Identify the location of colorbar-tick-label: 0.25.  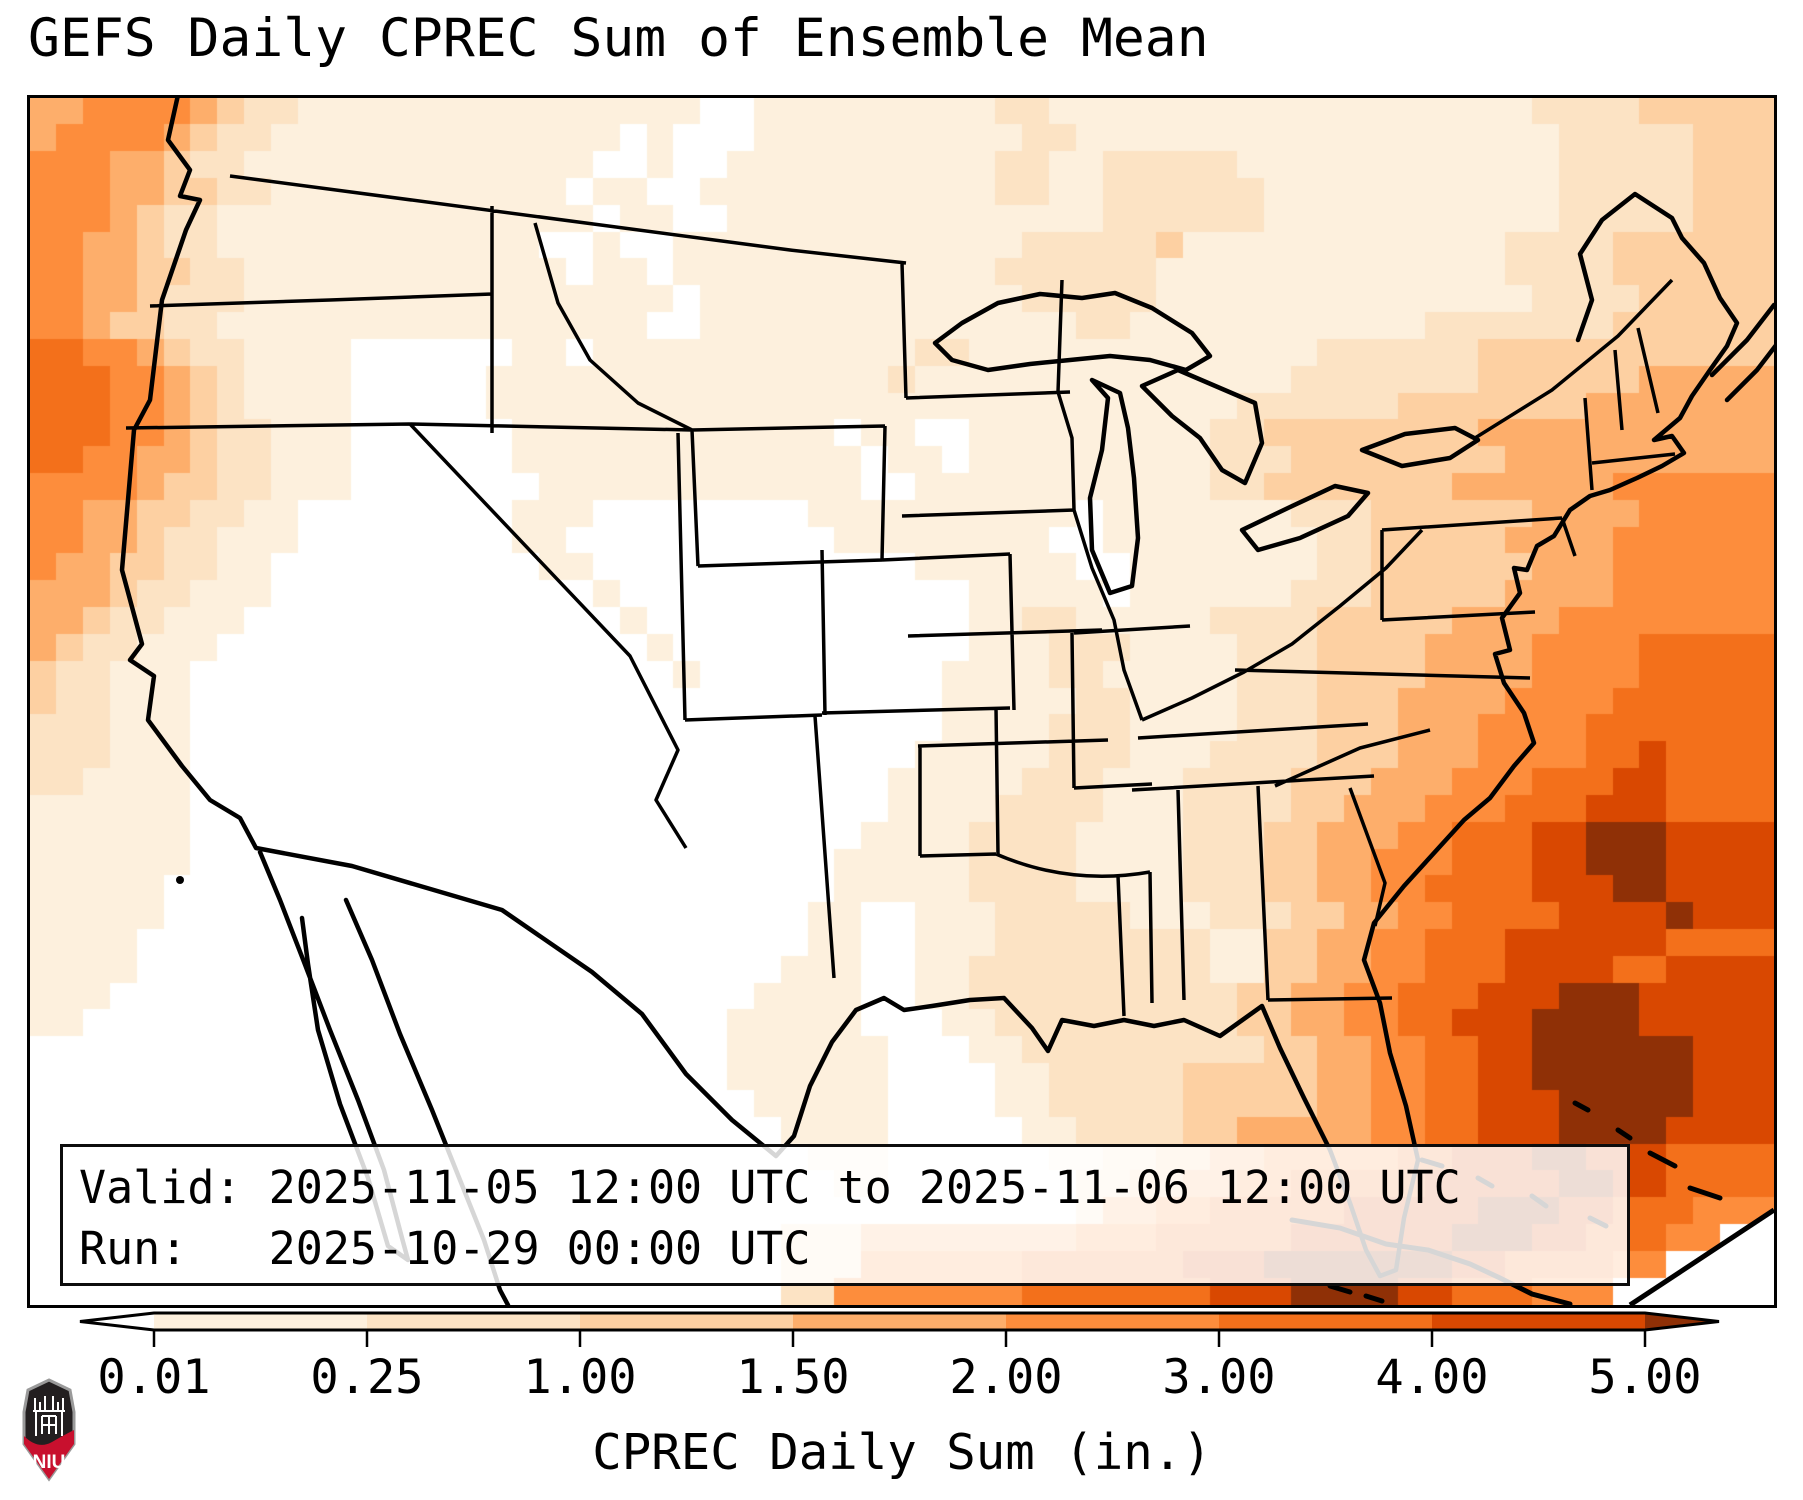
(367, 1377).